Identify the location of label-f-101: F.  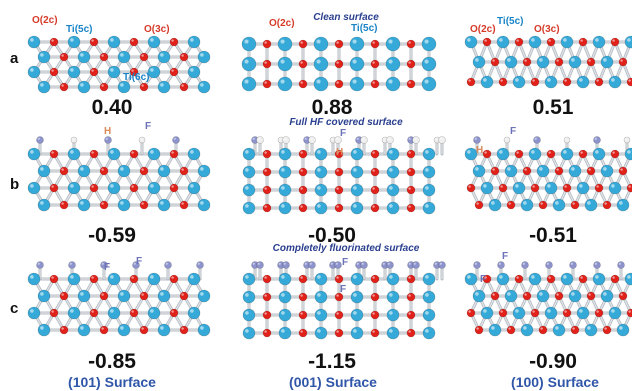
(148, 126).